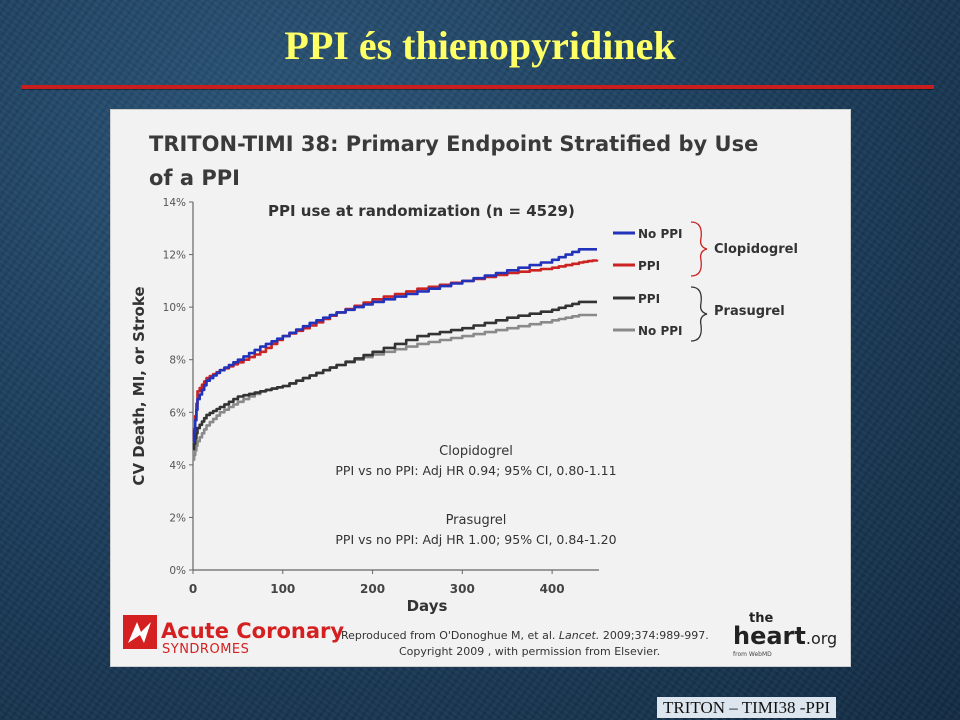 The width and height of the screenshot is (960, 720). Describe the element at coordinates (476, 520) in the screenshot. I see `annotation-prasugrel-label: Prasugrel` at that location.